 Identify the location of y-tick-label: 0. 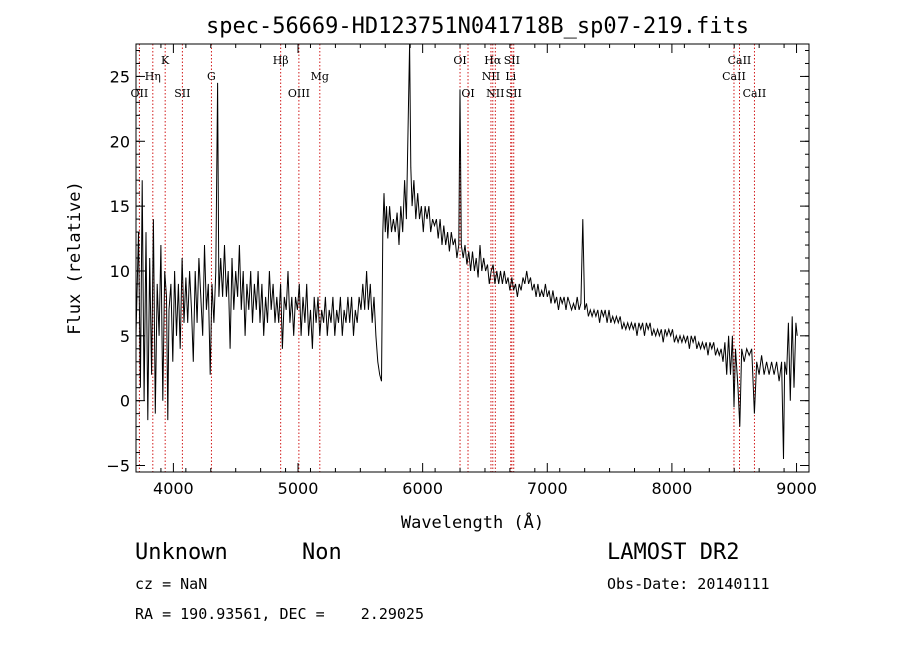
(125, 401).